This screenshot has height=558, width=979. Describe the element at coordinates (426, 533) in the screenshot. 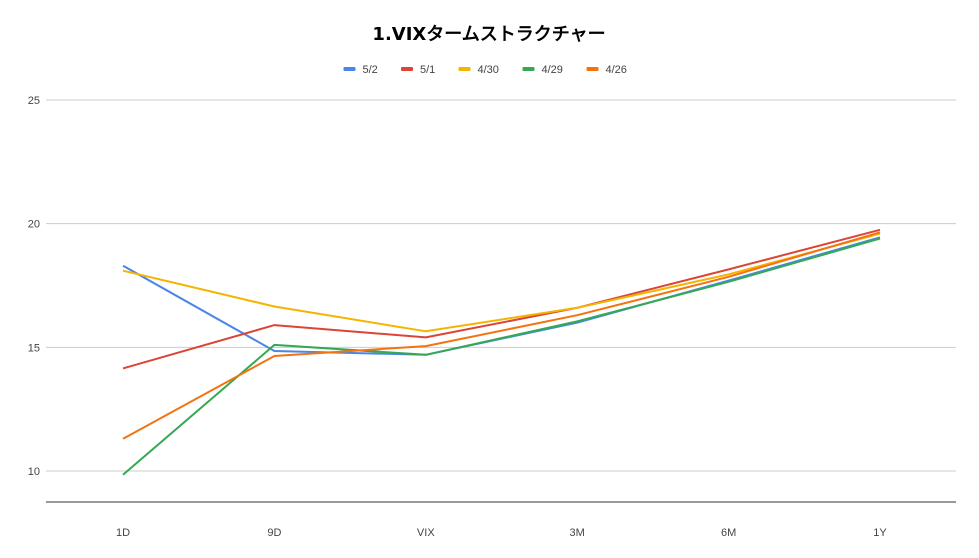

I see `x-tick-label: VIX` at that location.